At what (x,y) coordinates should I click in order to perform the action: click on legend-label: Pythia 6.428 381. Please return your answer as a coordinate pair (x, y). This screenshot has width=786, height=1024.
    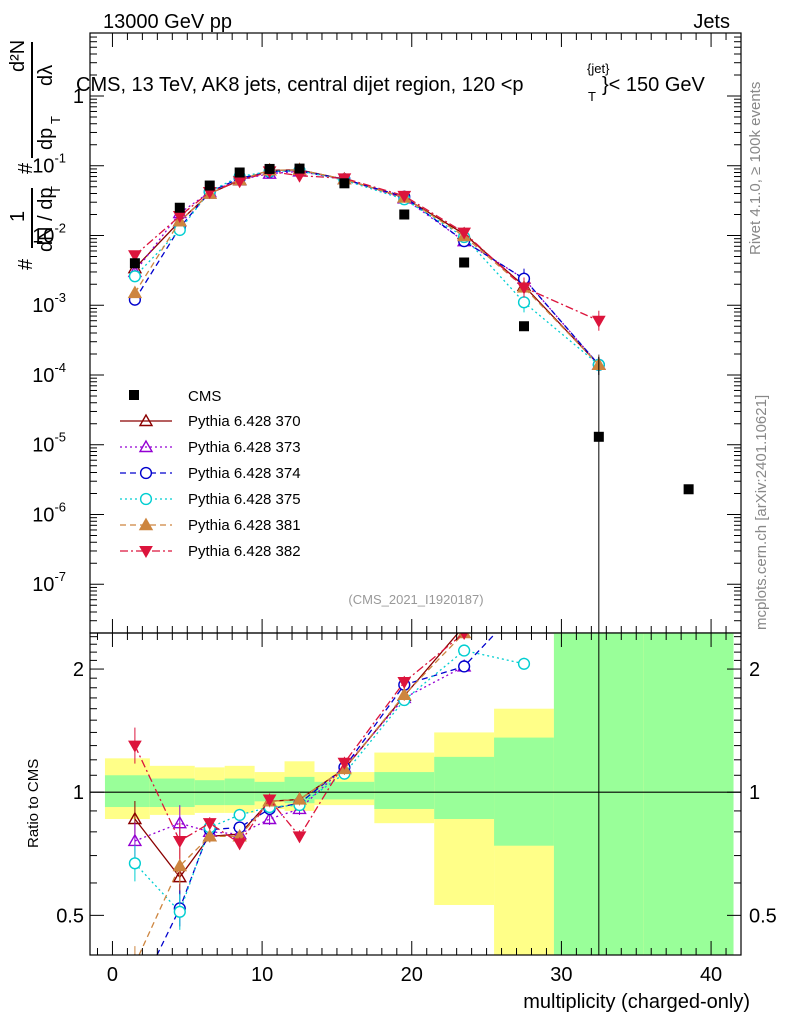
    Looking at the image, I should click on (244, 525).